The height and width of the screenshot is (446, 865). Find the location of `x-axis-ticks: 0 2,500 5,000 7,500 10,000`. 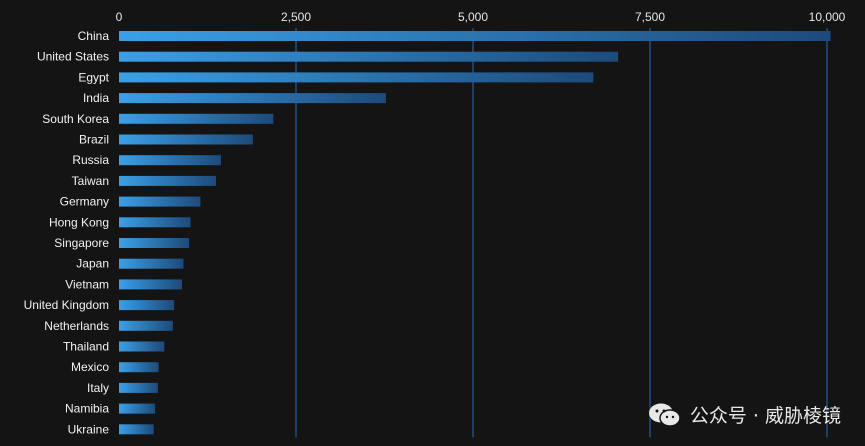

x-axis-ticks: 0 2,500 5,000 7,500 10,000 is located at coordinates (481, 17).